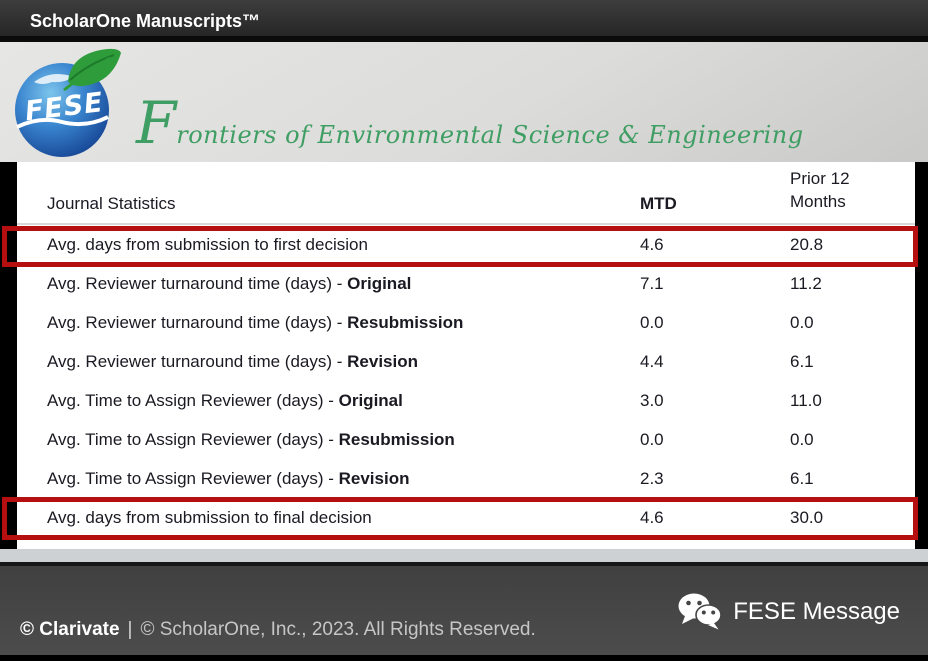 The height and width of the screenshot is (661, 928). I want to click on wechat-label: FESE Message, so click(816, 611).